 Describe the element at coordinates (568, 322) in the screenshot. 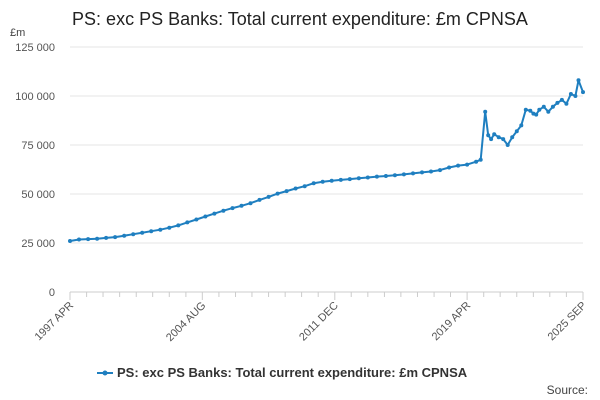

I see `x-tick-label: 2025 SEP` at that location.